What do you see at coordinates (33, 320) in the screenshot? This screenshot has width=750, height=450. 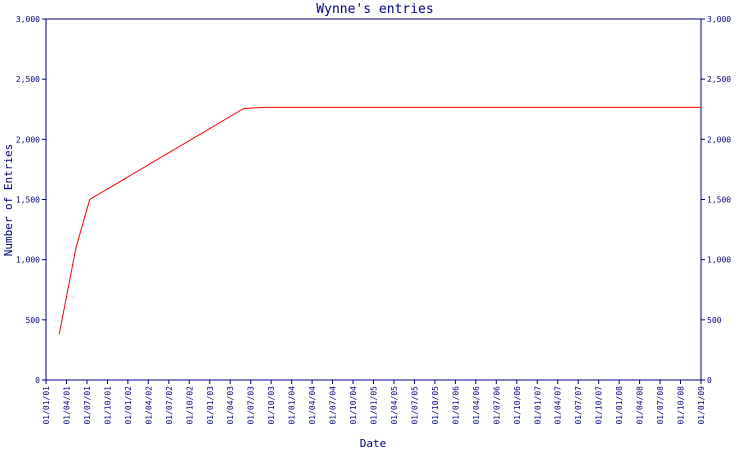 I see `y-tick-label-left: 500` at bounding box center [33, 320].